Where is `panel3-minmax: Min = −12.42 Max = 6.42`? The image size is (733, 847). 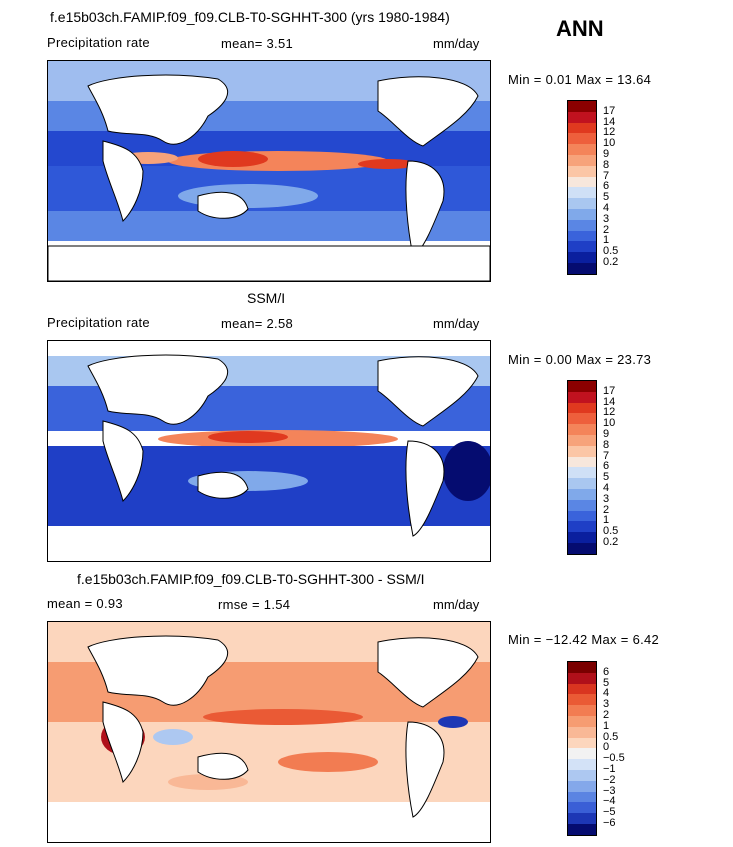
panel3-minmax: Min = −12.42 Max = 6.42 is located at coordinates (584, 639).